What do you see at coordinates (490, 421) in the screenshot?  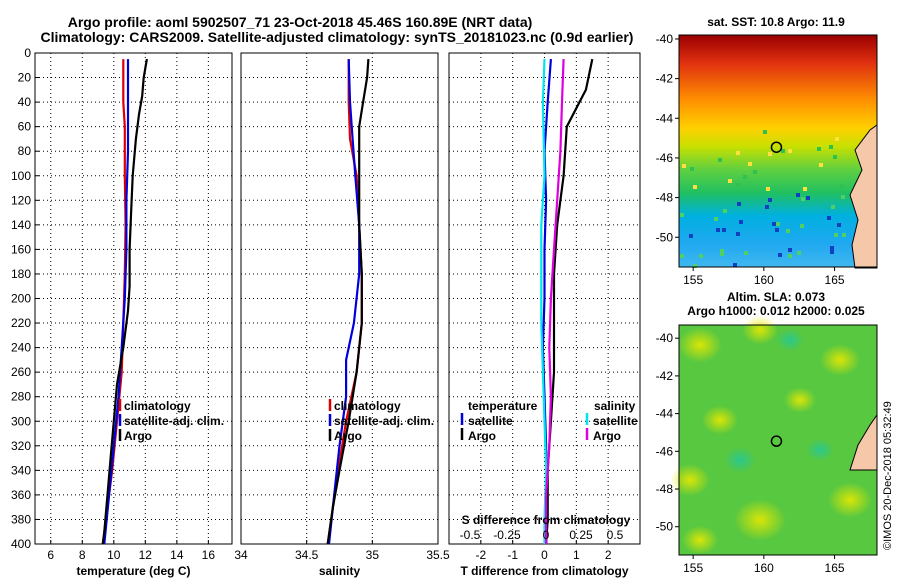 I see `legend-label: satellite` at bounding box center [490, 421].